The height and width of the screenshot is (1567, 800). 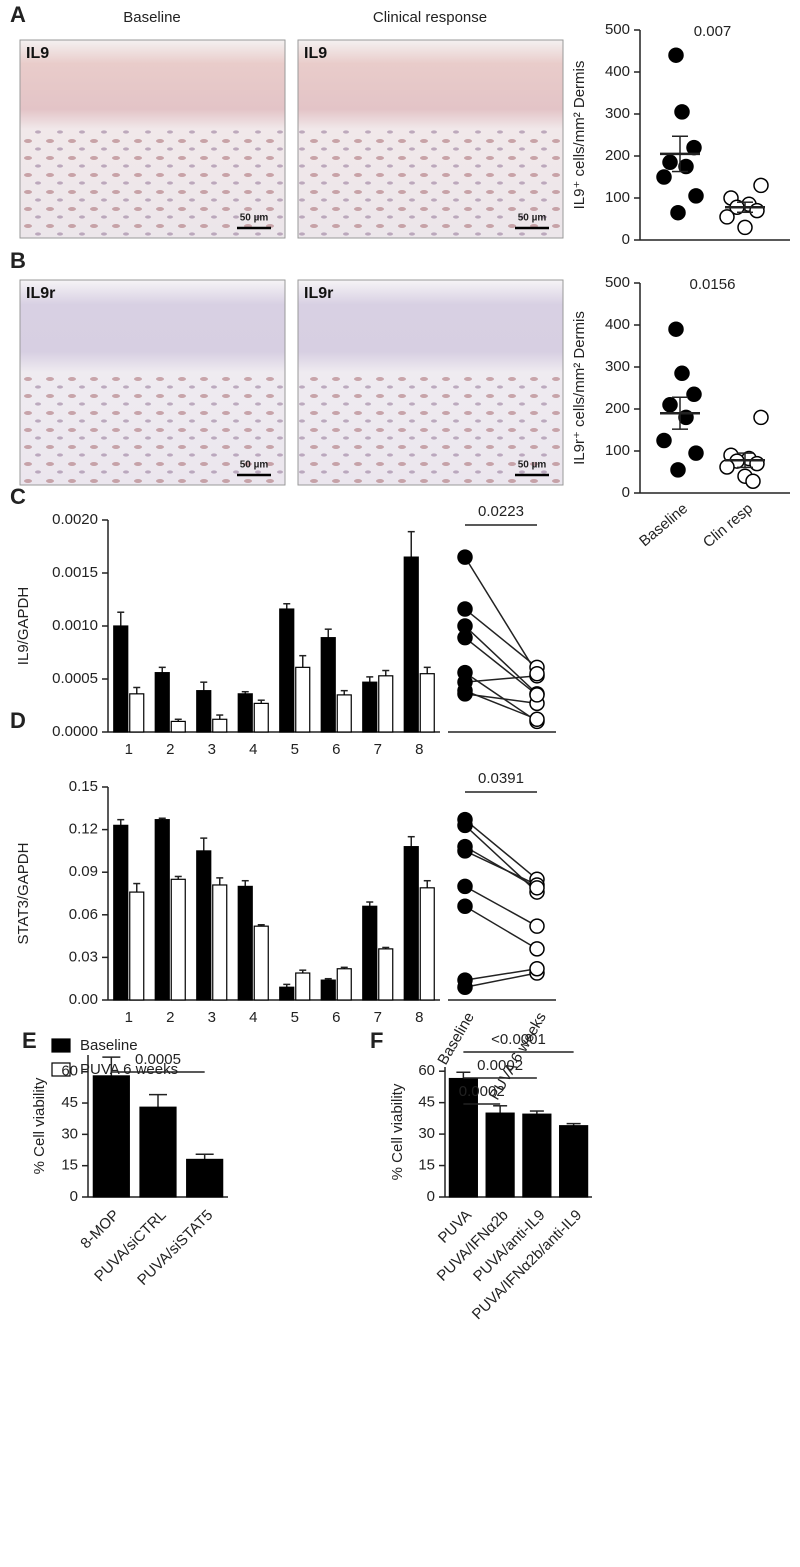 I want to click on p-value: 0.0391, so click(x=501, y=778).